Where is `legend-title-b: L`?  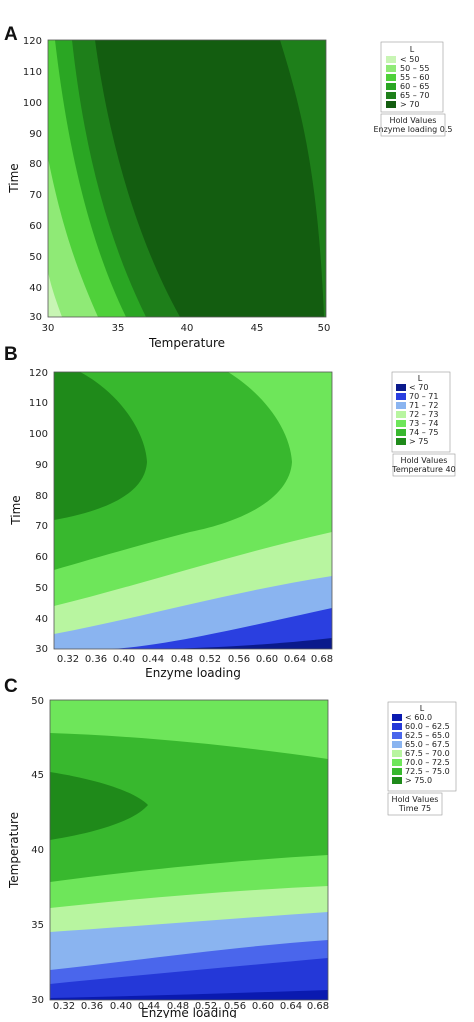 legend-title-b: L is located at coordinates (420, 378).